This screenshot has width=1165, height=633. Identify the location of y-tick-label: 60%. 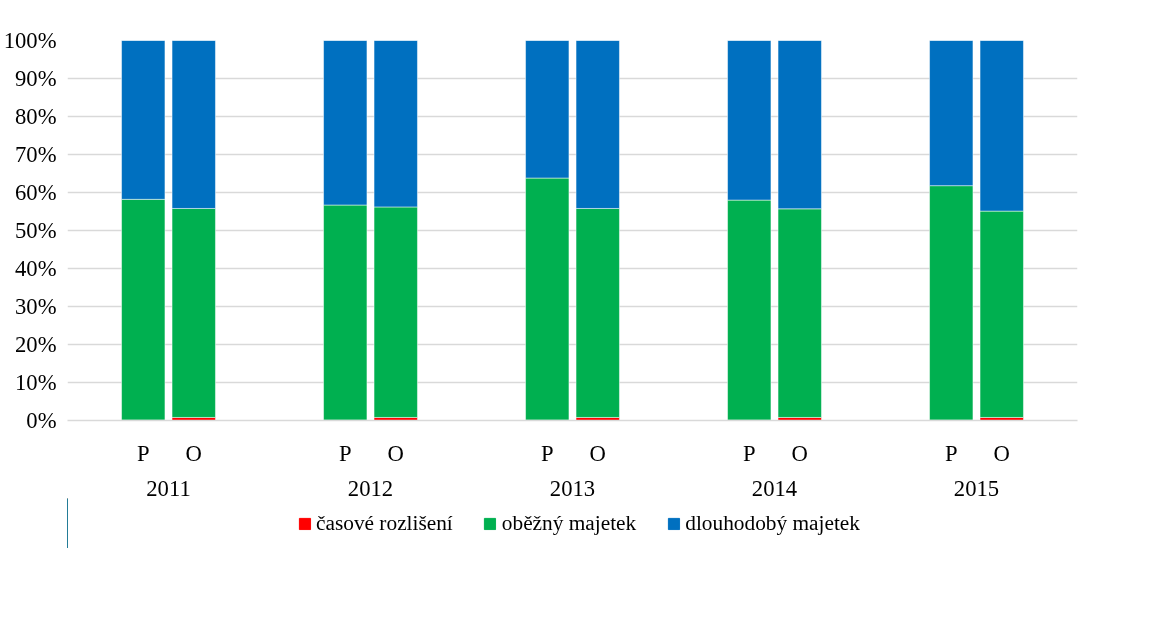
(35, 192).